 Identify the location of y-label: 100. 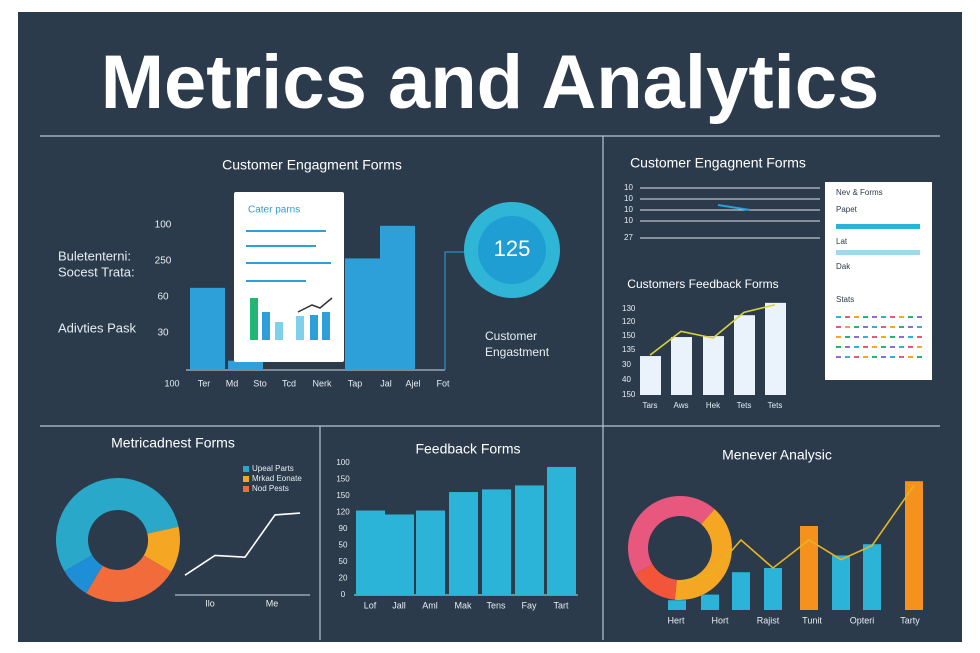
(163, 225).